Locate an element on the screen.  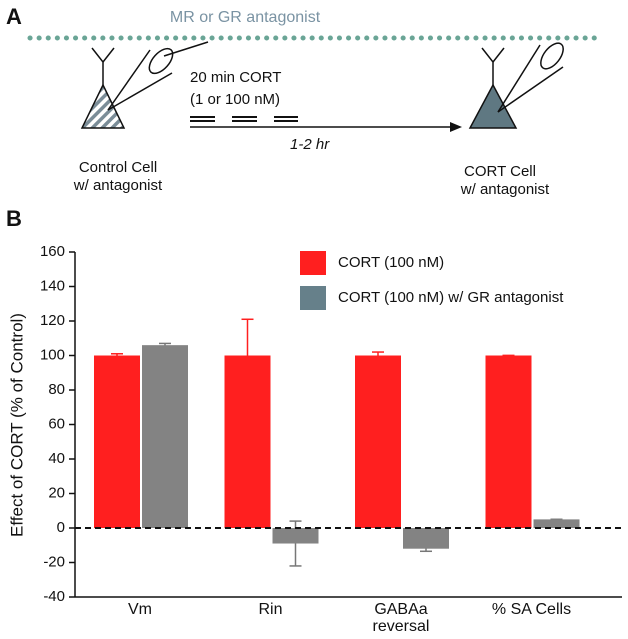
cort-neuron is located at coordinates (516, 85).